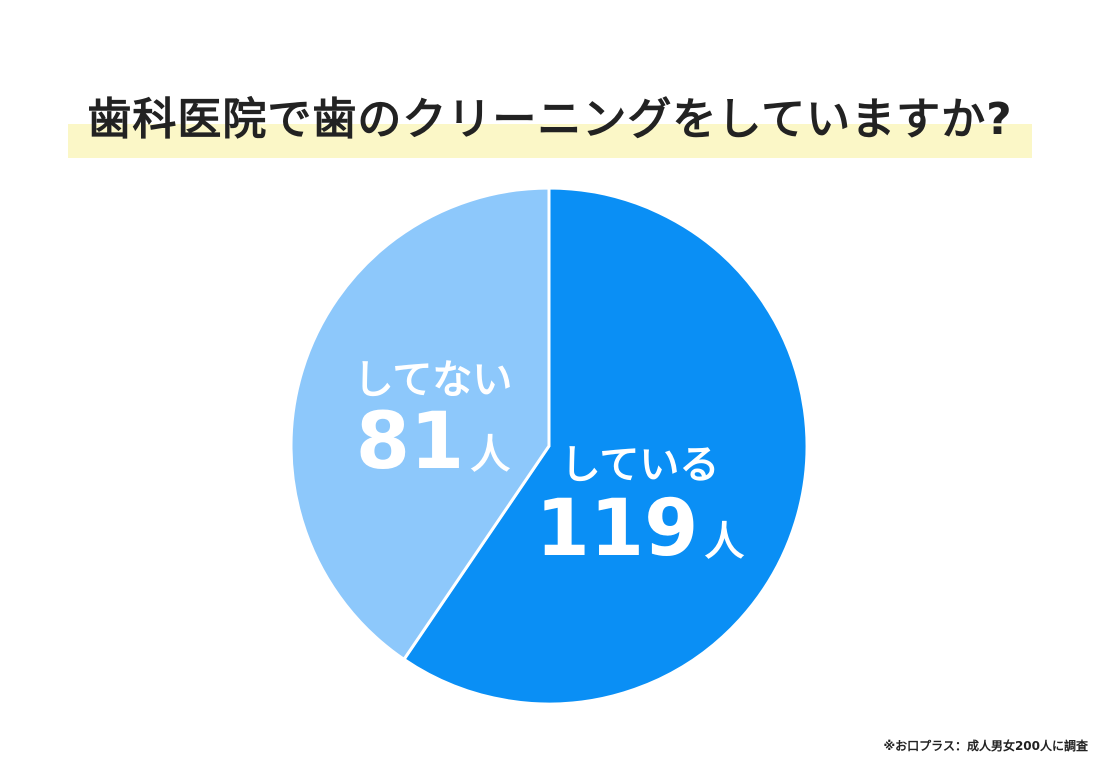  What do you see at coordinates (550, 141) in the screenshot?
I see `title-highlight` at bounding box center [550, 141].